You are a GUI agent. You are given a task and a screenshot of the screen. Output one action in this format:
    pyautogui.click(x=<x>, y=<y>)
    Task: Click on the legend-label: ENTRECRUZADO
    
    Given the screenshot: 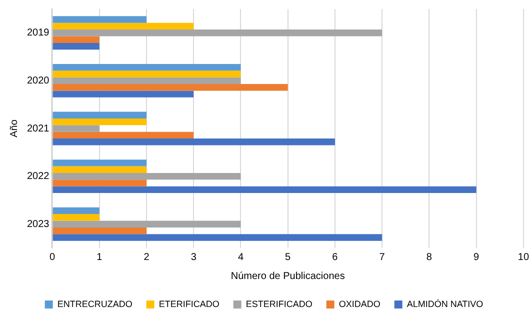 What is the action you would take?
    pyautogui.click(x=94, y=303)
    